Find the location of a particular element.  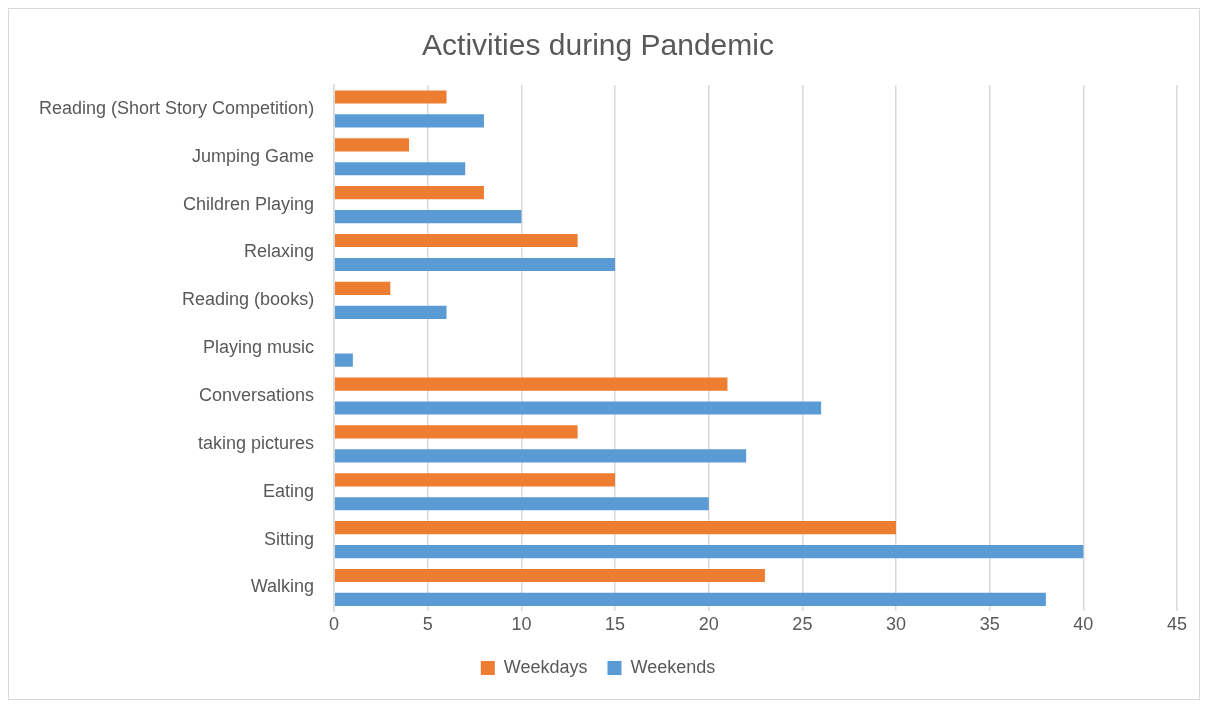

y-tick-label: Relaxing is located at coordinates (279, 251).